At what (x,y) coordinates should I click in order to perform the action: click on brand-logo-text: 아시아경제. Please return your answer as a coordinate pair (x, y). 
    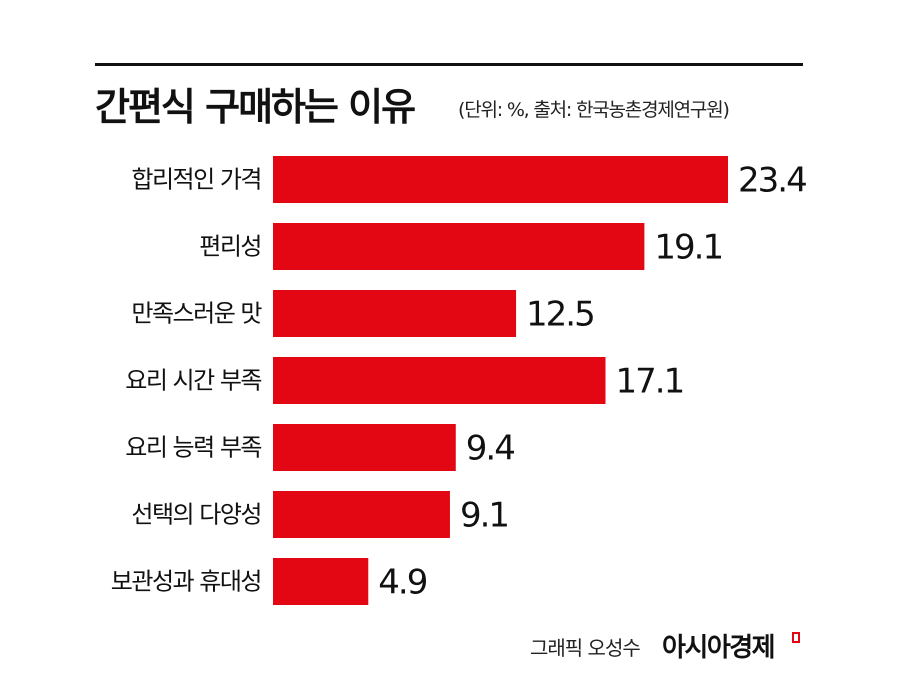
    Looking at the image, I should click on (719, 648).